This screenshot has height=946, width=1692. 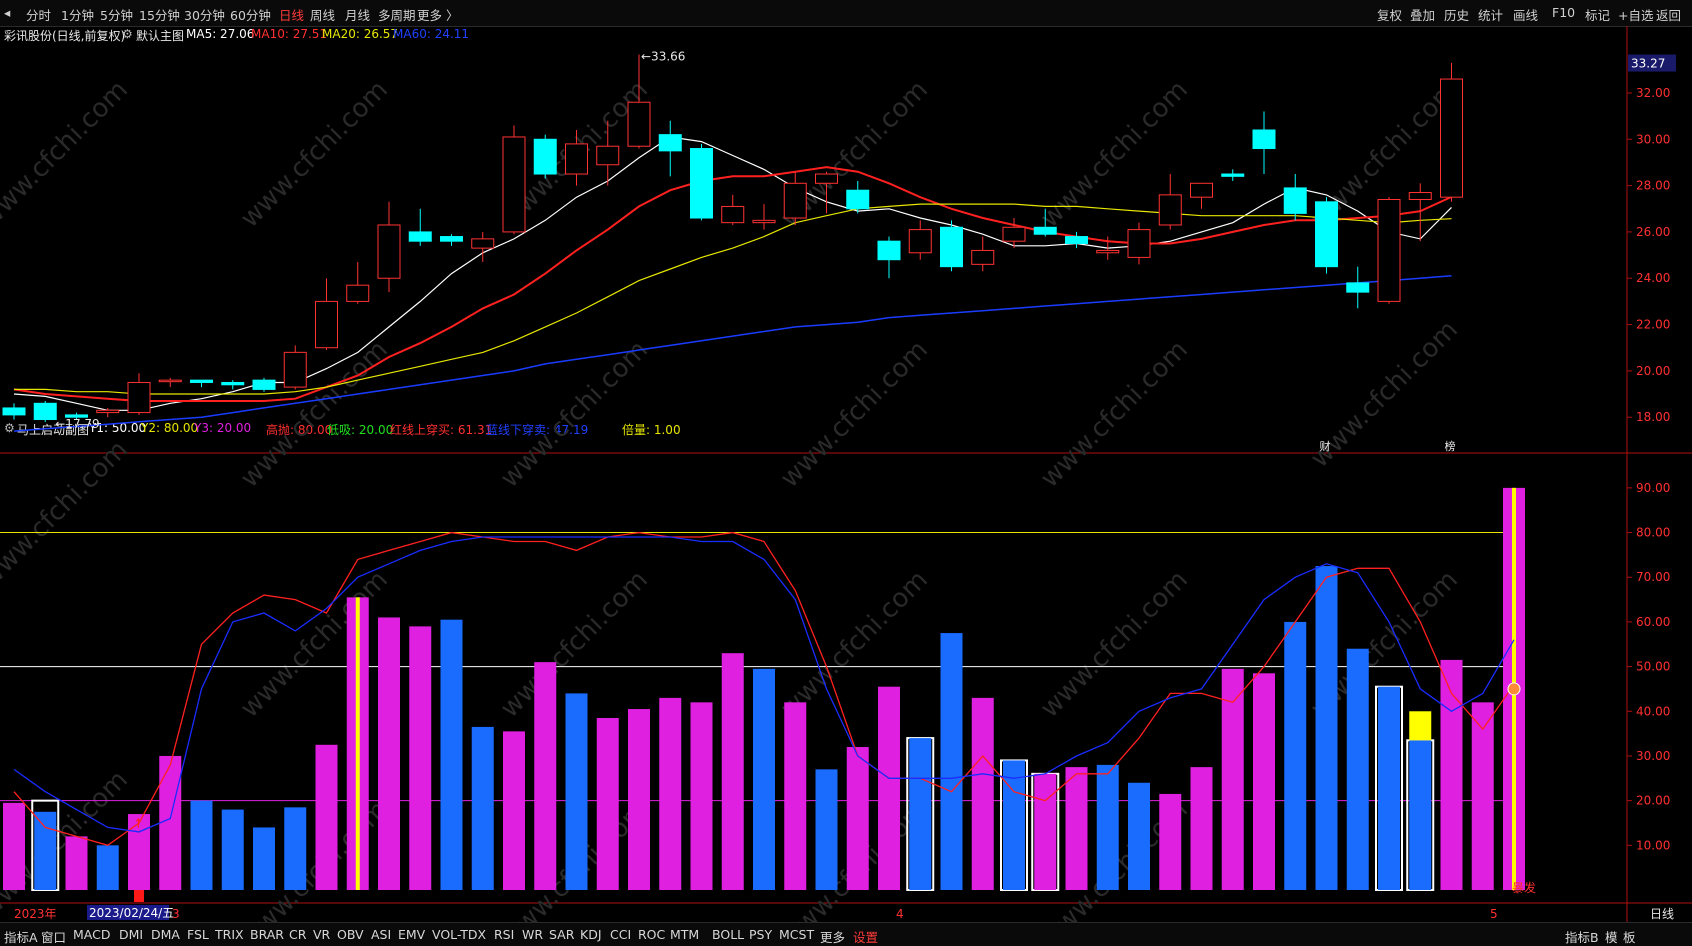 What do you see at coordinates (21, 937) in the screenshot?
I see `indicator-tab-0: 指标A` at bounding box center [21, 937].